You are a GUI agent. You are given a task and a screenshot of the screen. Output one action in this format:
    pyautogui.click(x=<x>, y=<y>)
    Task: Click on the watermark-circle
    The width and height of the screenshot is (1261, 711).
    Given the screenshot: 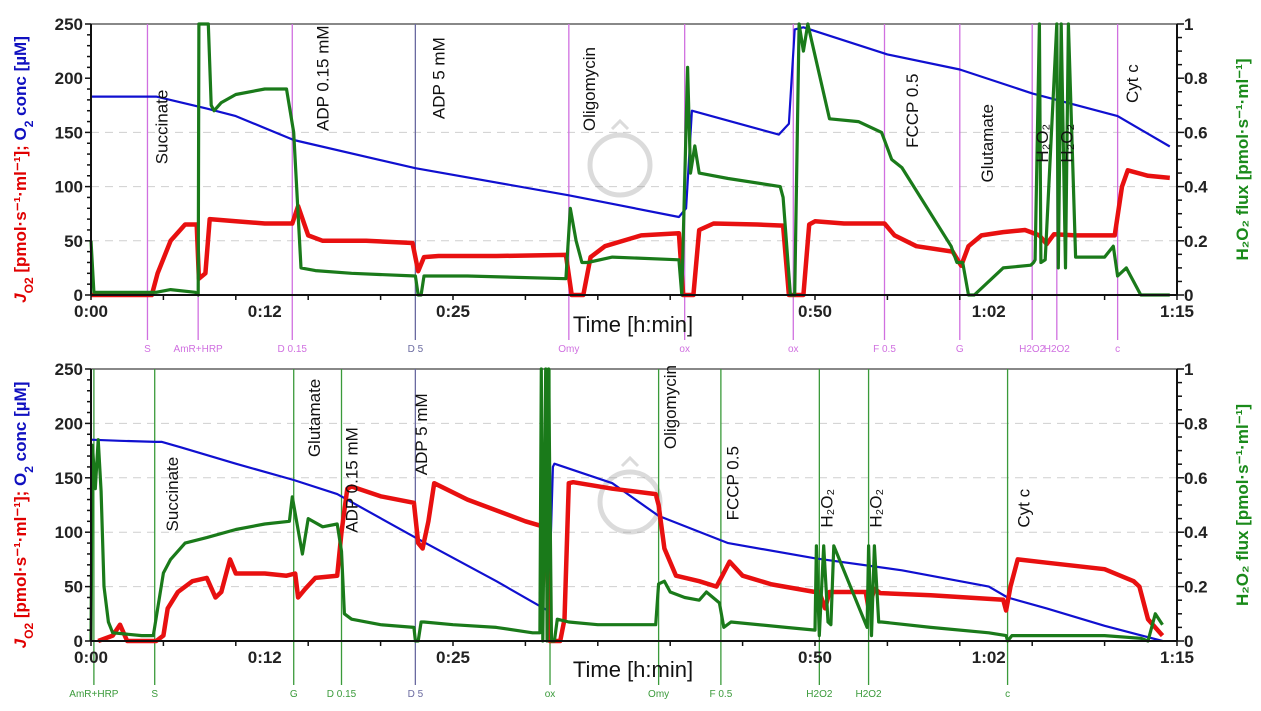 What is the action you would take?
    pyautogui.click(x=620, y=165)
    